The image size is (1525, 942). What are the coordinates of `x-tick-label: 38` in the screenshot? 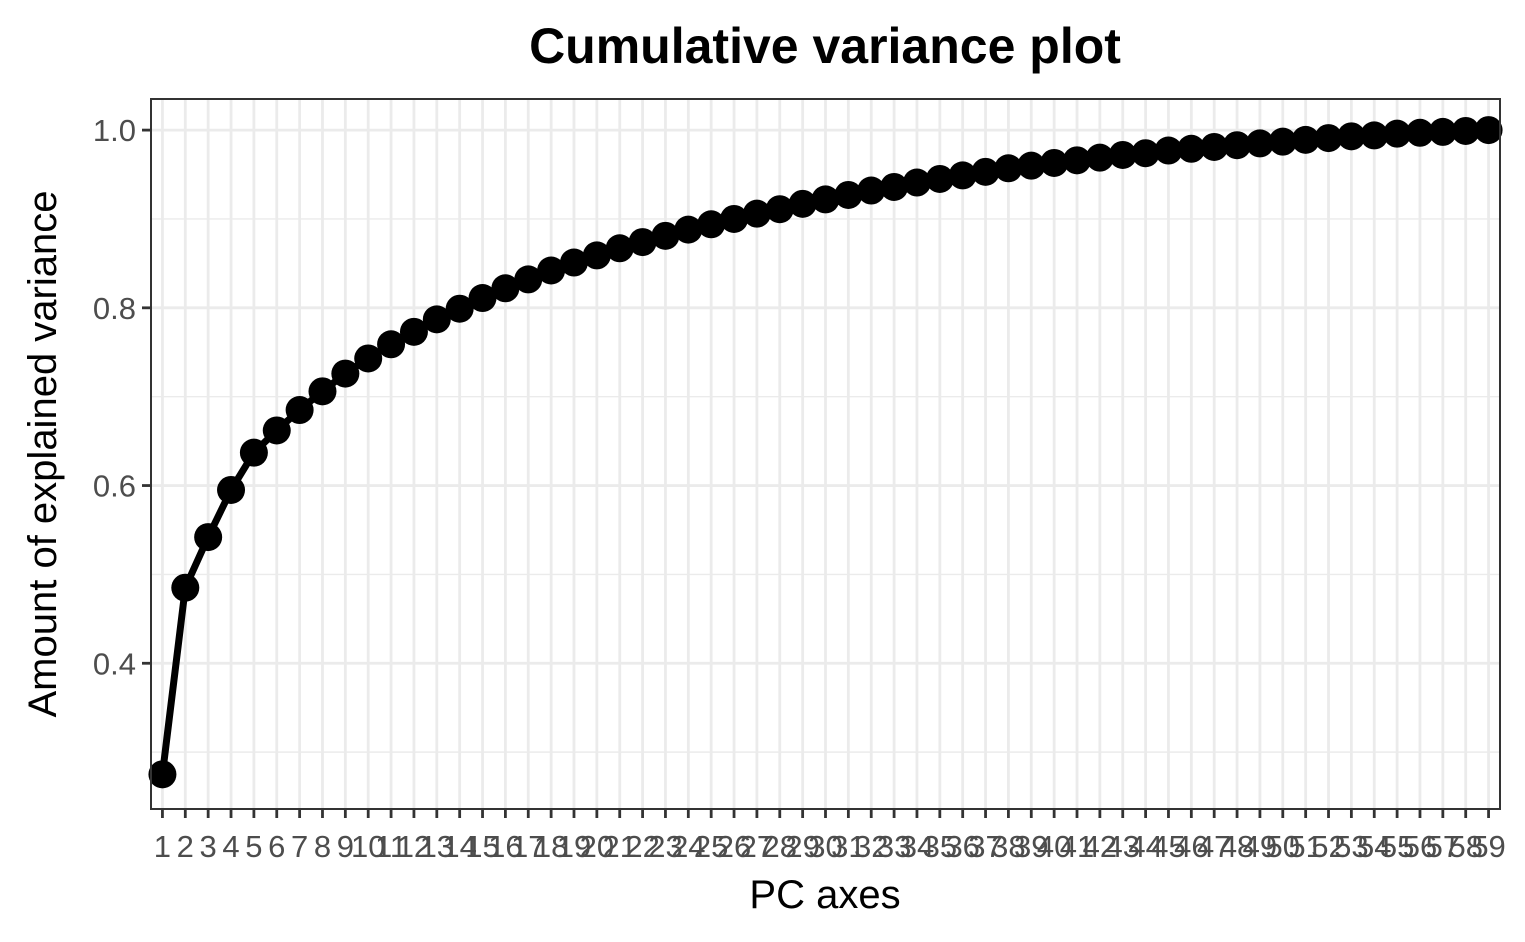 It's located at (1008, 846).